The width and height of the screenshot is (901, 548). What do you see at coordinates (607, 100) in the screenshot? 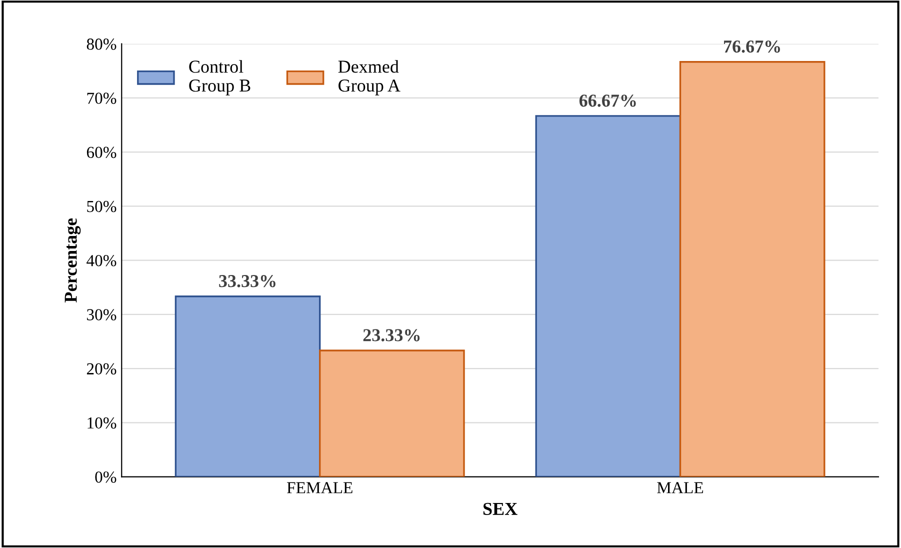
I see `data-label: 66.67%` at bounding box center [607, 100].